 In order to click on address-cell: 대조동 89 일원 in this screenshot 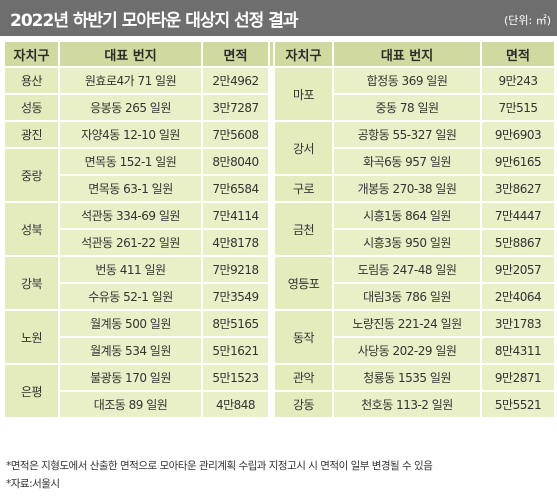, I will do `click(130, 404)`.